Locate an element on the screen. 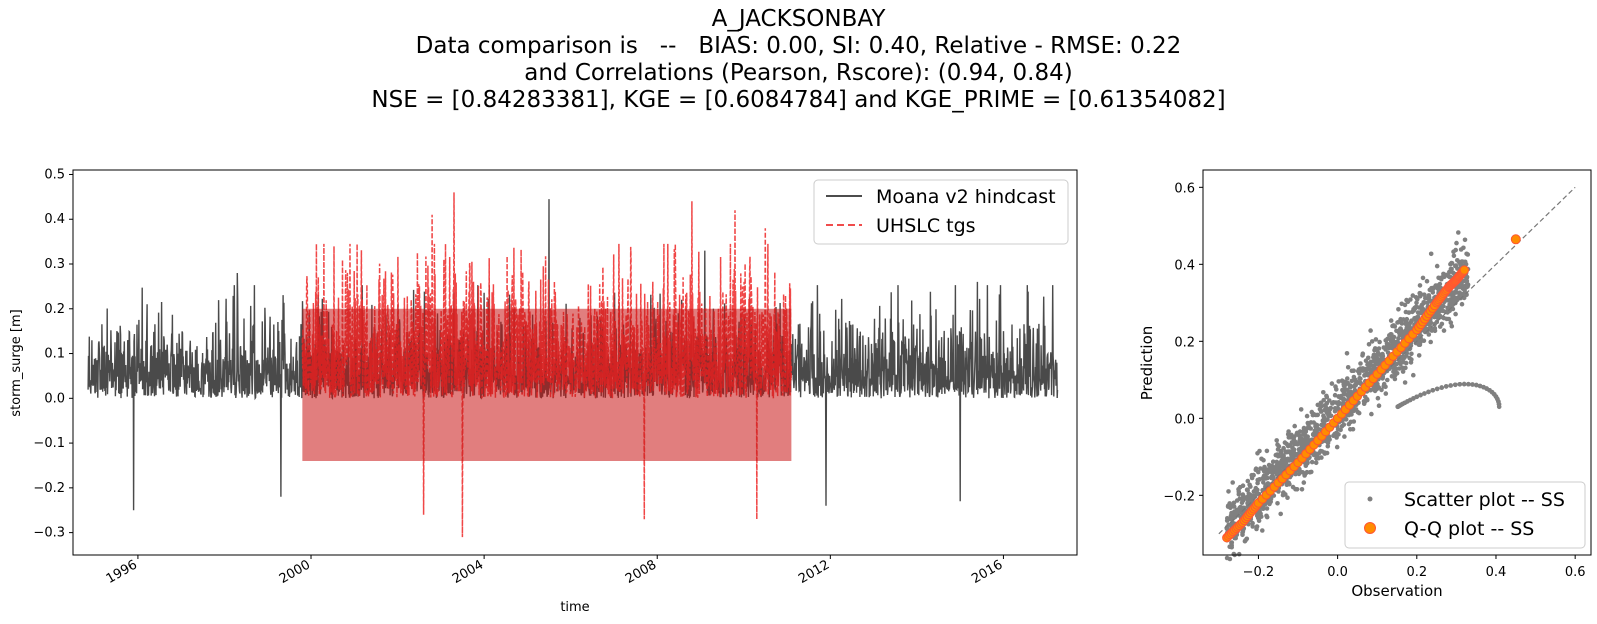  scatter-xtick-label: 0.2 is located at coordinates (1416, 572).